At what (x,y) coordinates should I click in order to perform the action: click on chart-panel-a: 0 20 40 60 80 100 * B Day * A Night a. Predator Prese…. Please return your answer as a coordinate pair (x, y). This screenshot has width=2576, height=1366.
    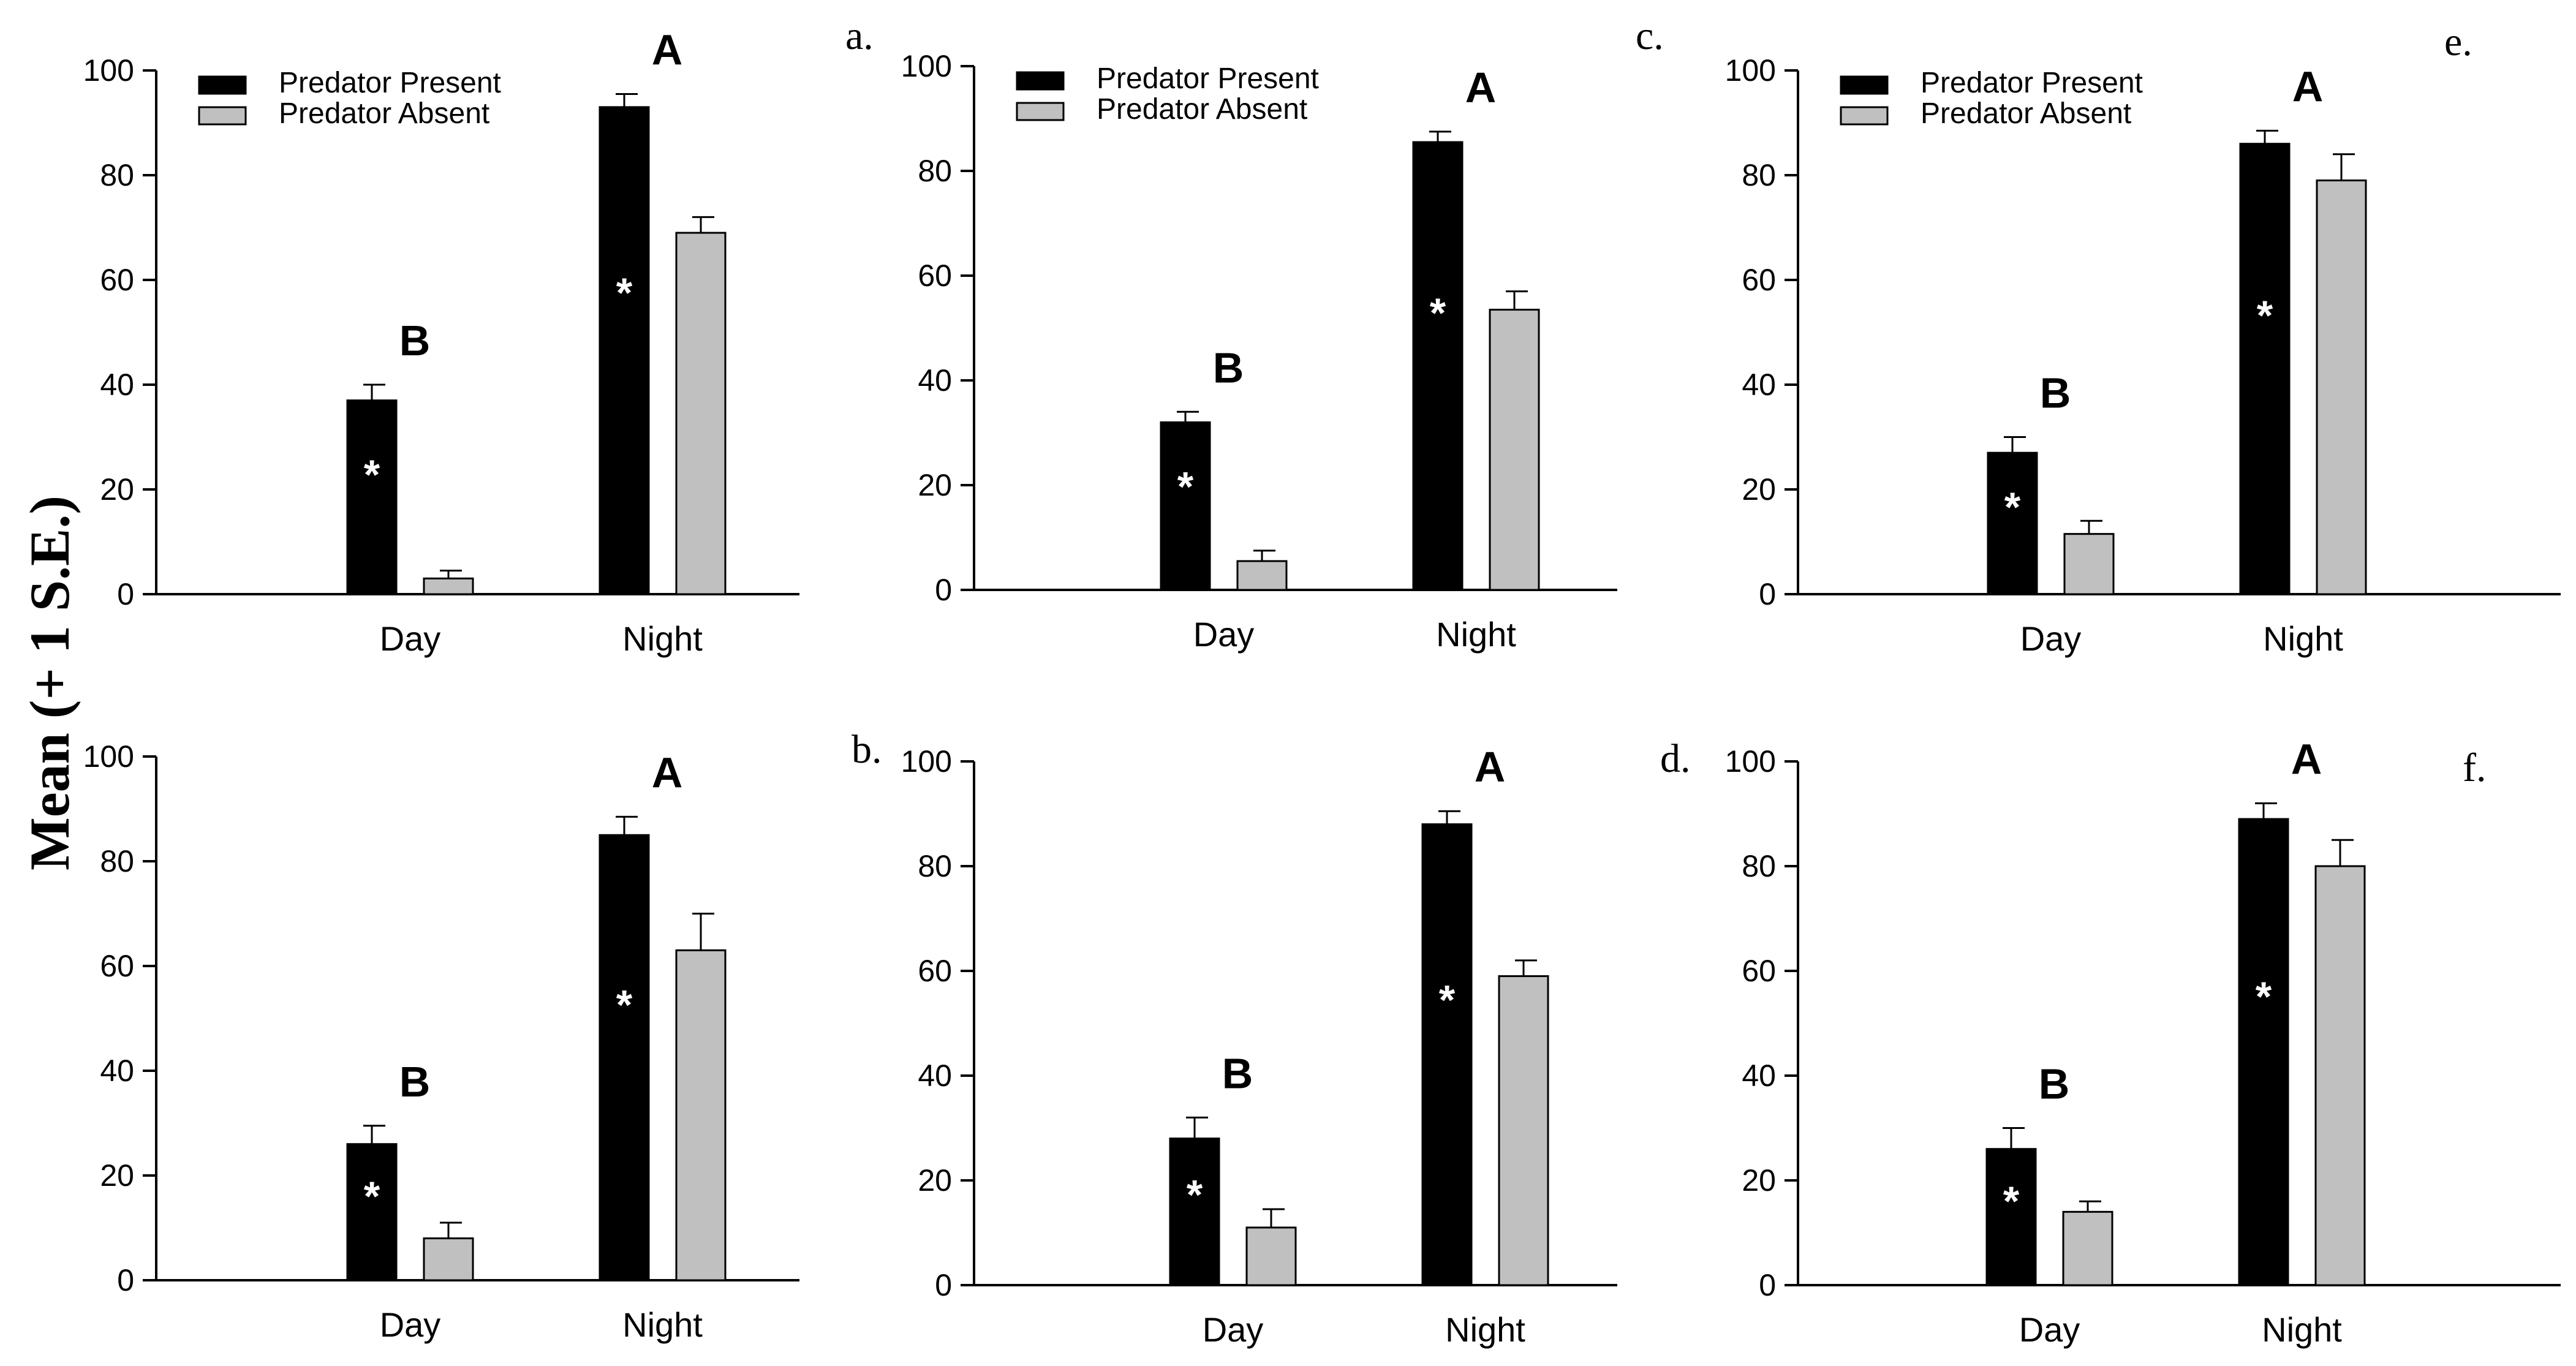
    Looking at the image, I should click on (478, 335).